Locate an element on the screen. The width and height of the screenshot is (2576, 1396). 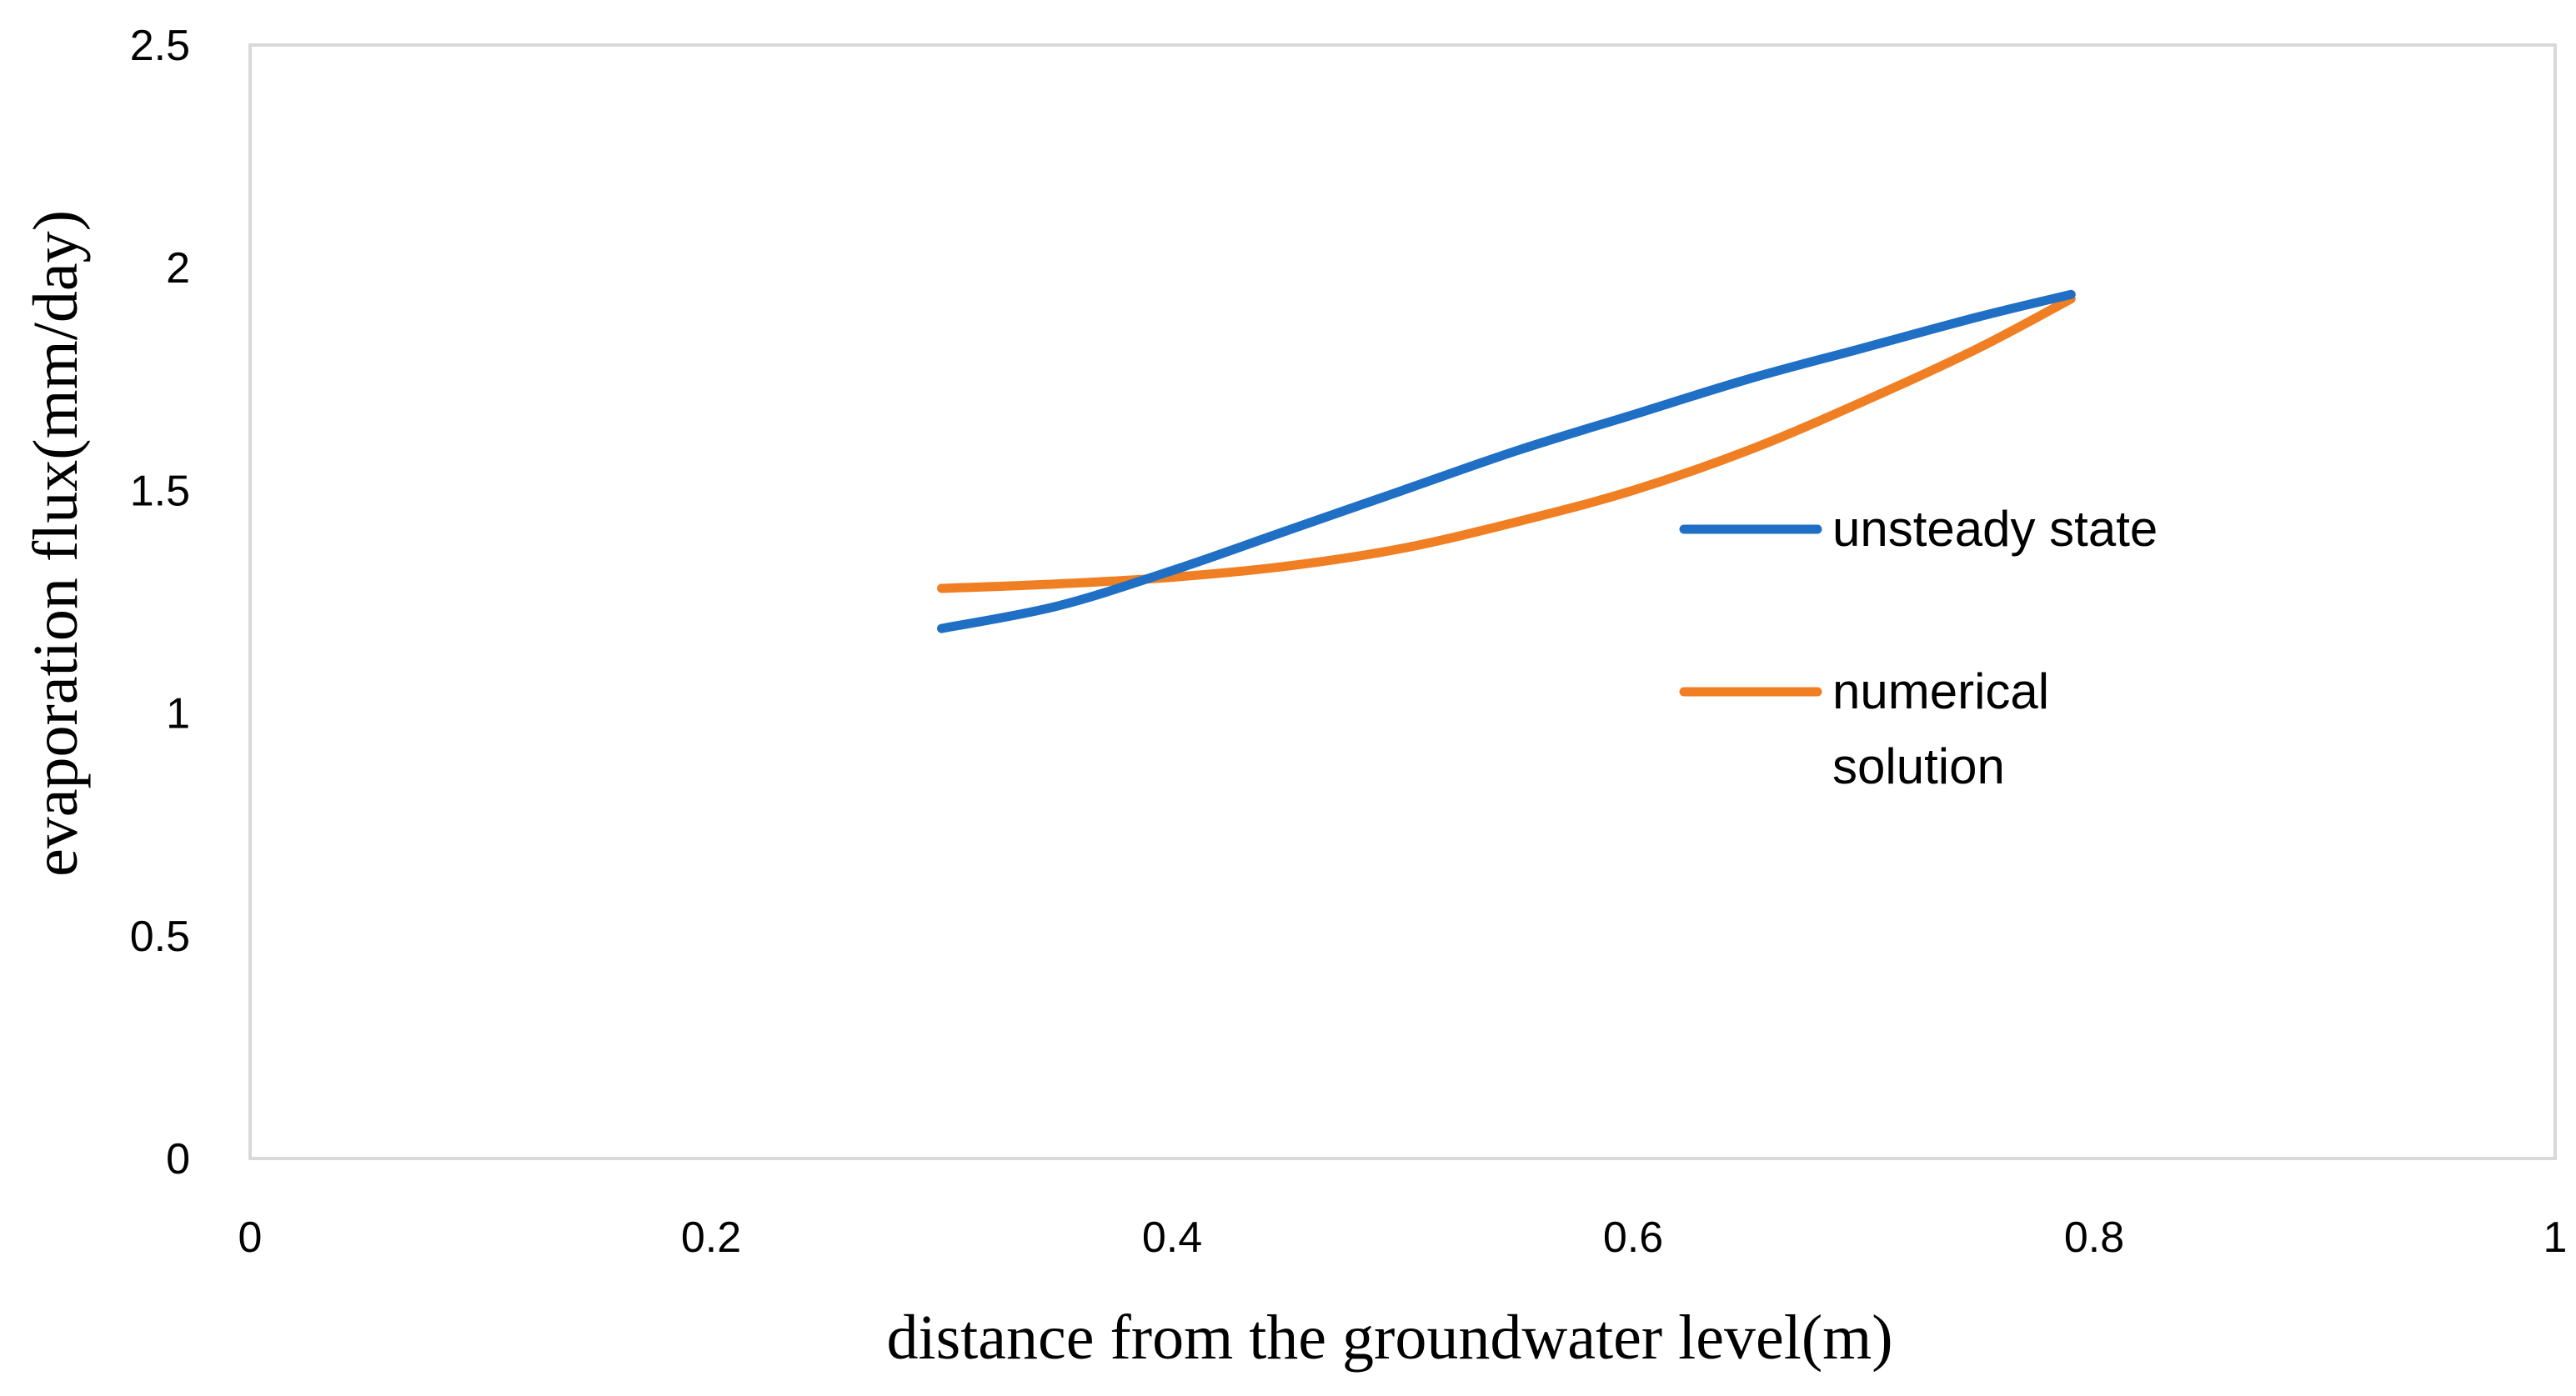
series-lines is located at coordinates (1506, 461).